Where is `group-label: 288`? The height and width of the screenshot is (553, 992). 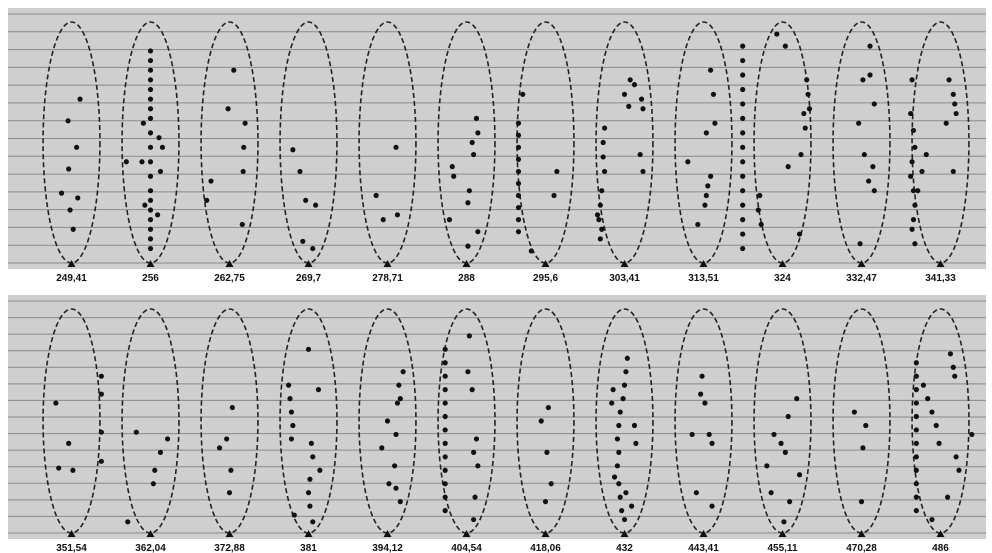
group-label: 288 is located at coordinates (466, 278).